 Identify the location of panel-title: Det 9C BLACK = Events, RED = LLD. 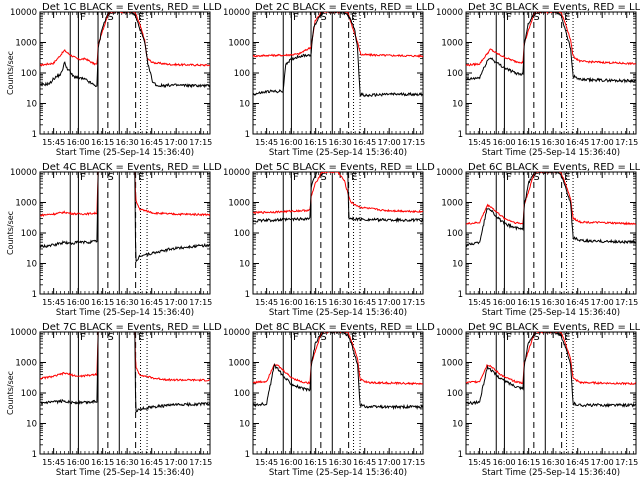
(554, 327).